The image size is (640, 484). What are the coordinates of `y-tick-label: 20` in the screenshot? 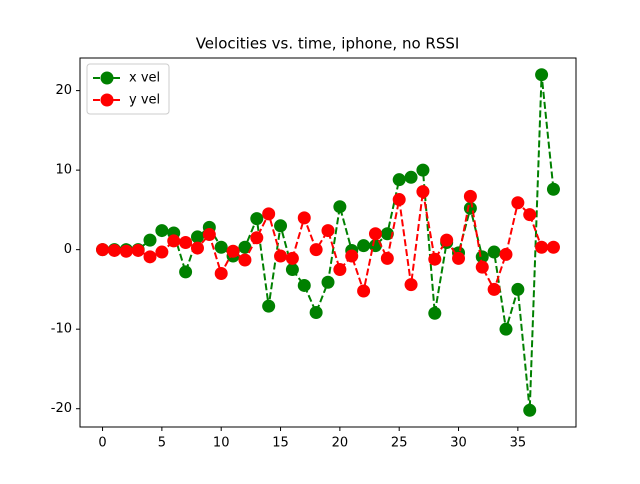 It's located at (63, 90).